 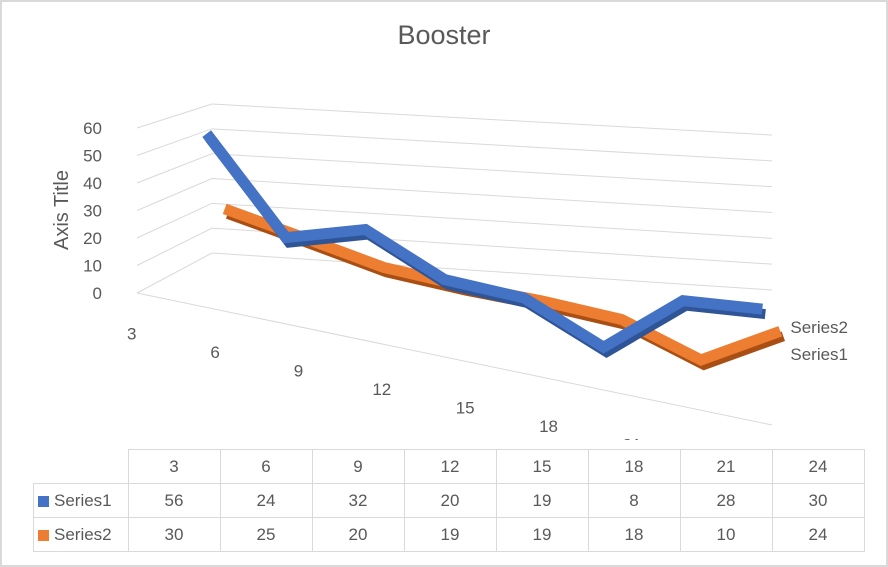 What do you see at coordinates (358, 466) in the screenshot?
I see `data-table-header-cell: 9` at bounding box center [358, 466].